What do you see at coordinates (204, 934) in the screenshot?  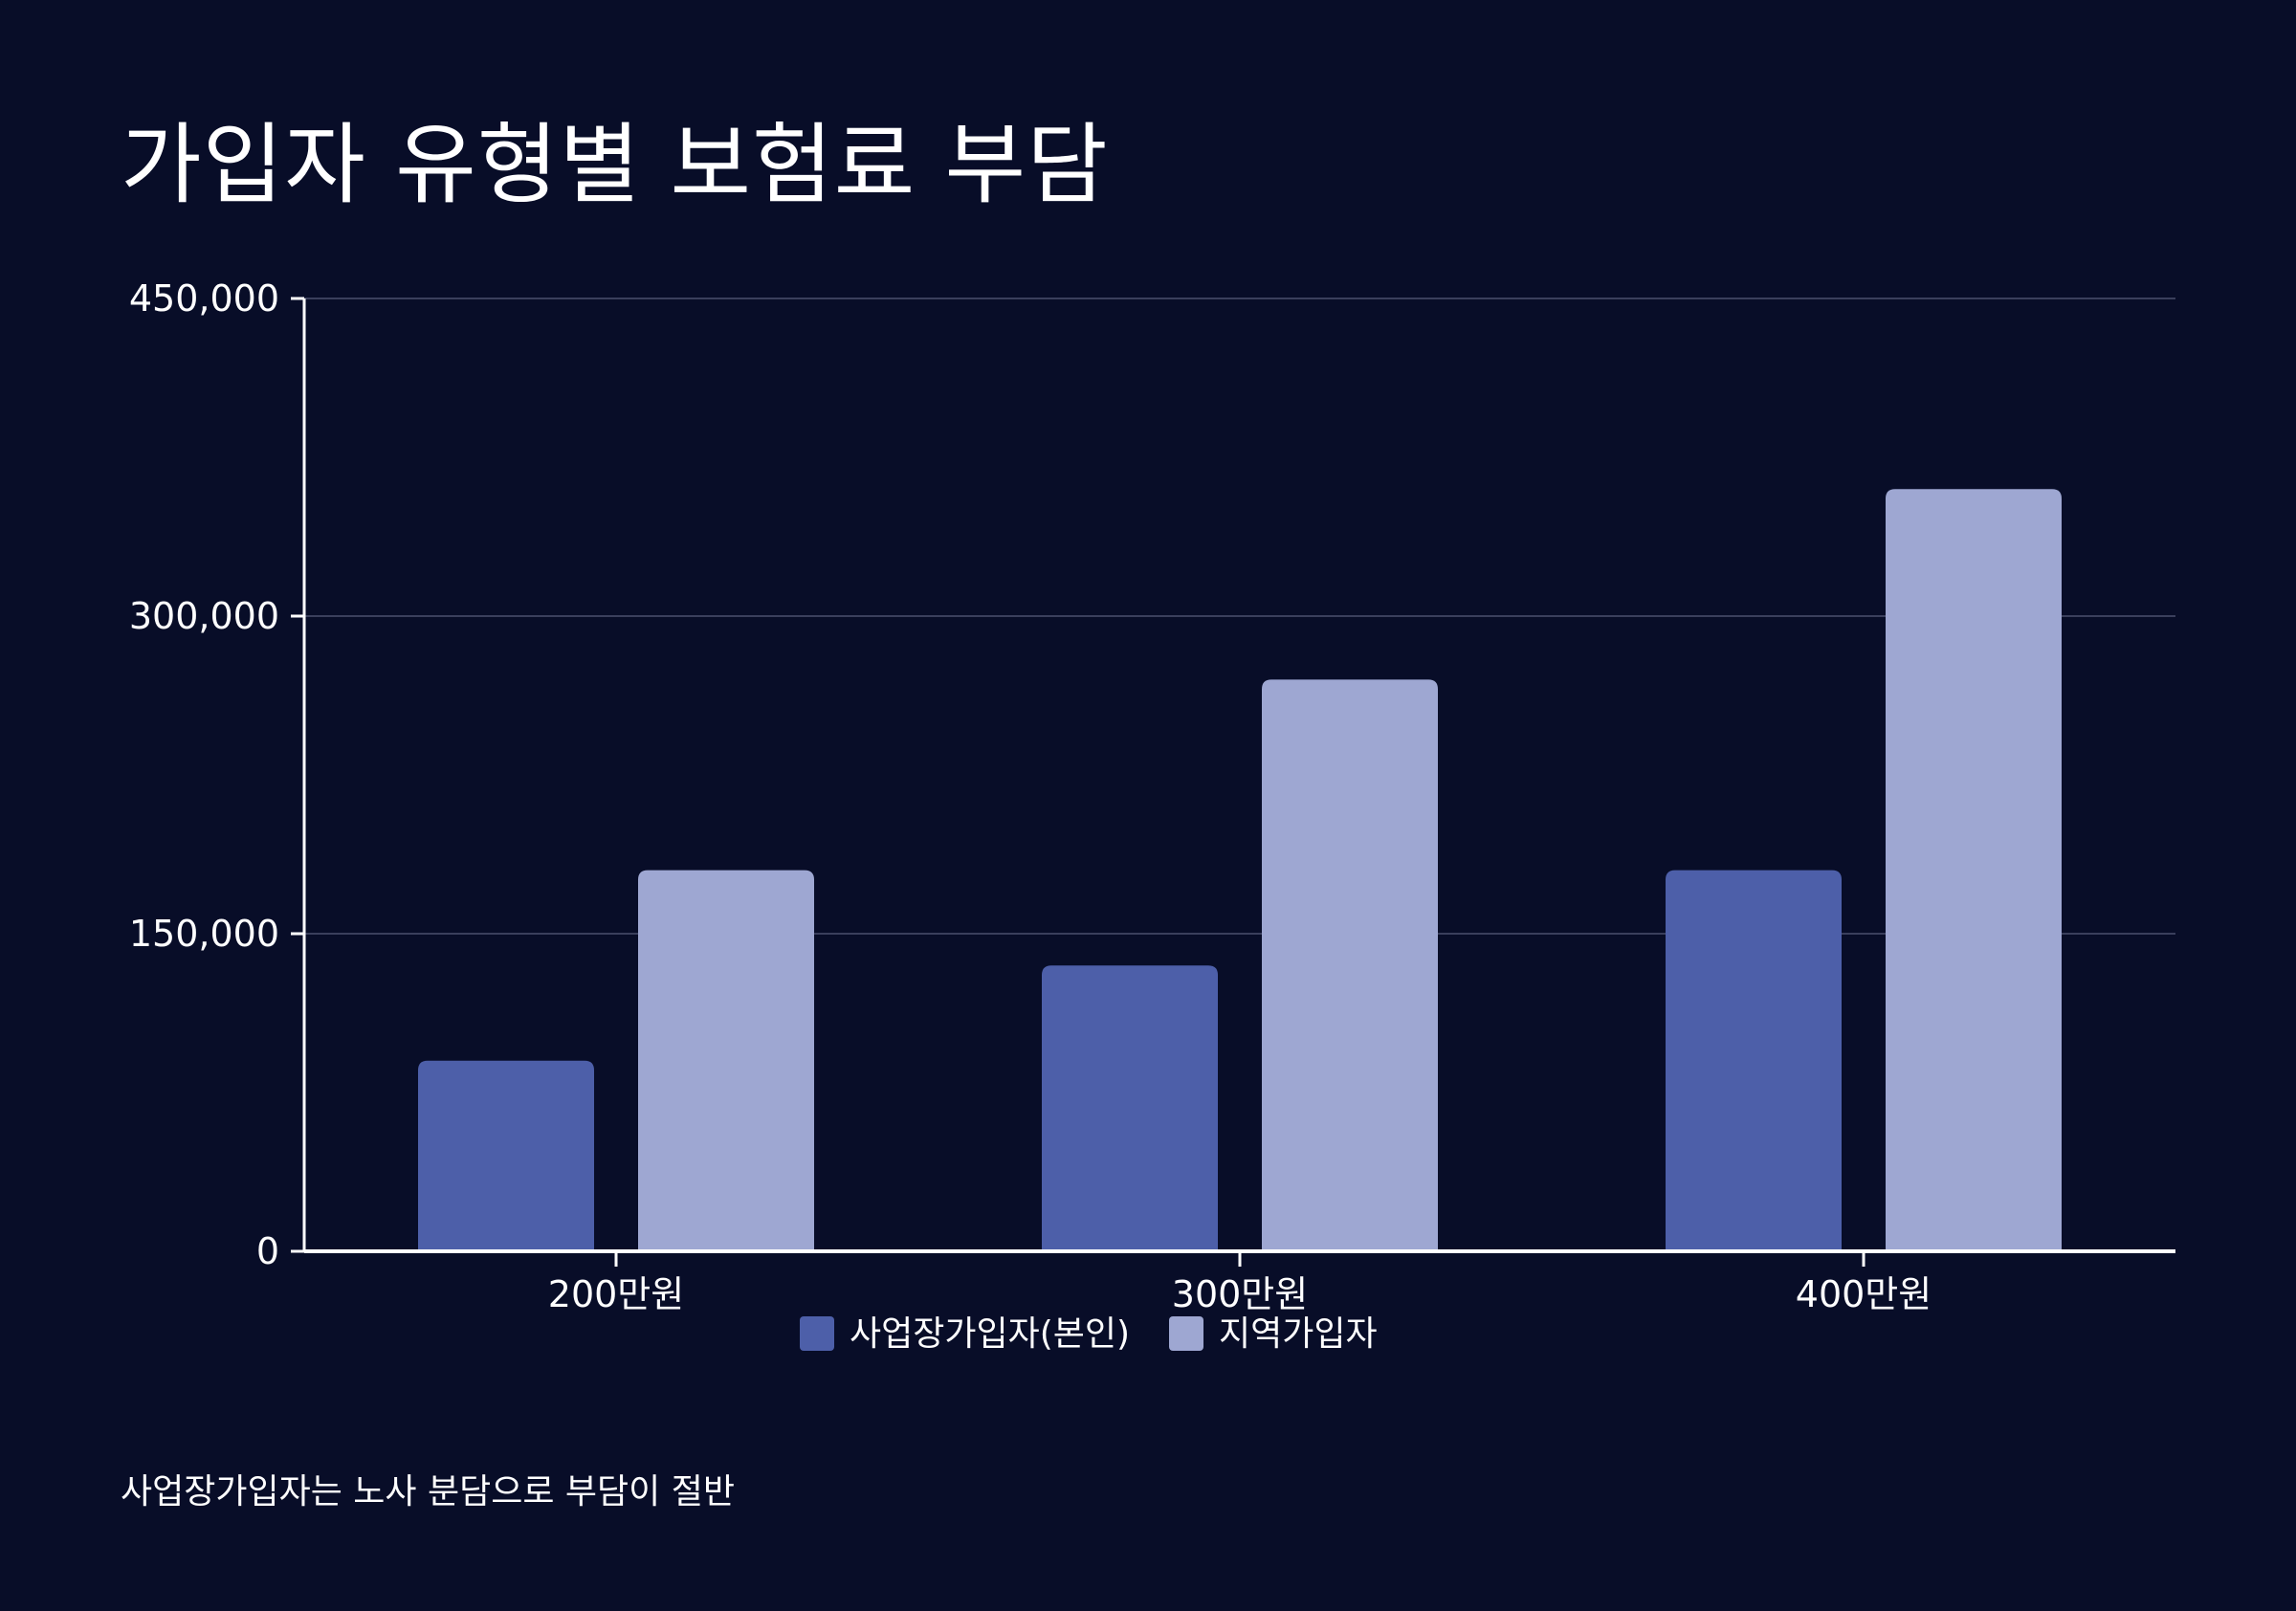 I see `y-tick-label: 150,000` at bounding box center [204, 934].